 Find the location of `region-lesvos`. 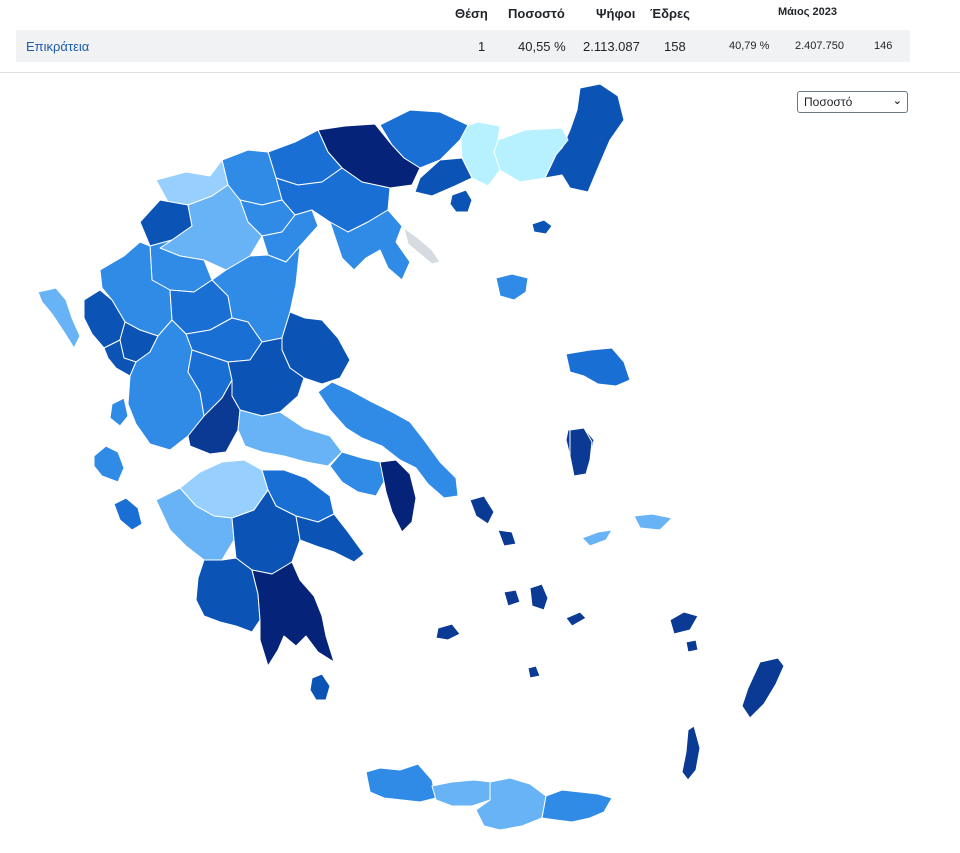

region-lesvos is located at coordinates (598, 367).